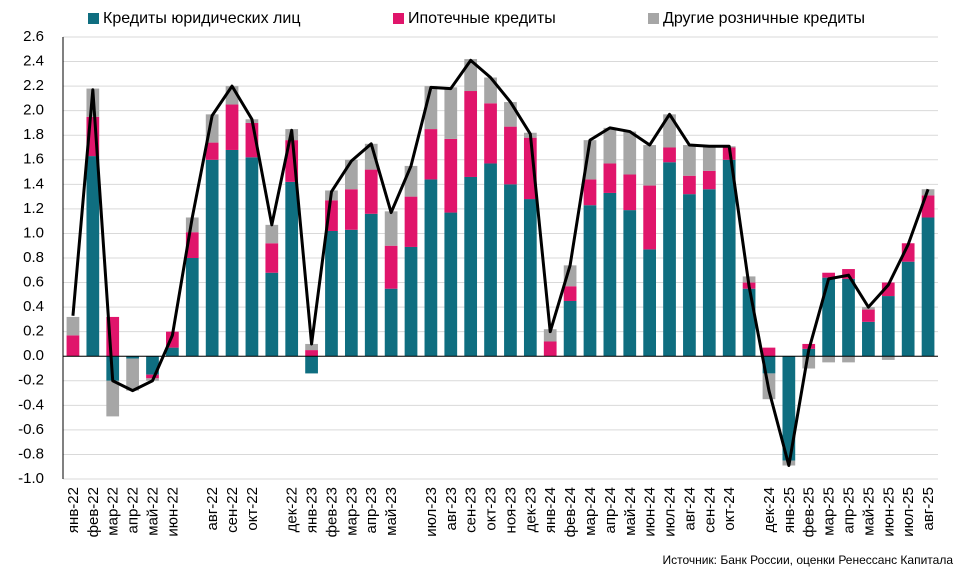 This screenshot has width=955, height=571. What do you see at coordinates (351, 511) in the screenshot?
I see `x-tick-label: мар-23` at bounding box center [351, 511].